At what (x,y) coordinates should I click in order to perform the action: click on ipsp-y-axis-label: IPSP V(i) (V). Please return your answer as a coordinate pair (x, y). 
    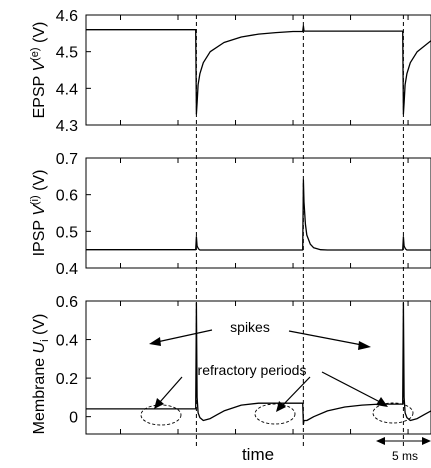
    Looking at the image, I should click on (38, 213).